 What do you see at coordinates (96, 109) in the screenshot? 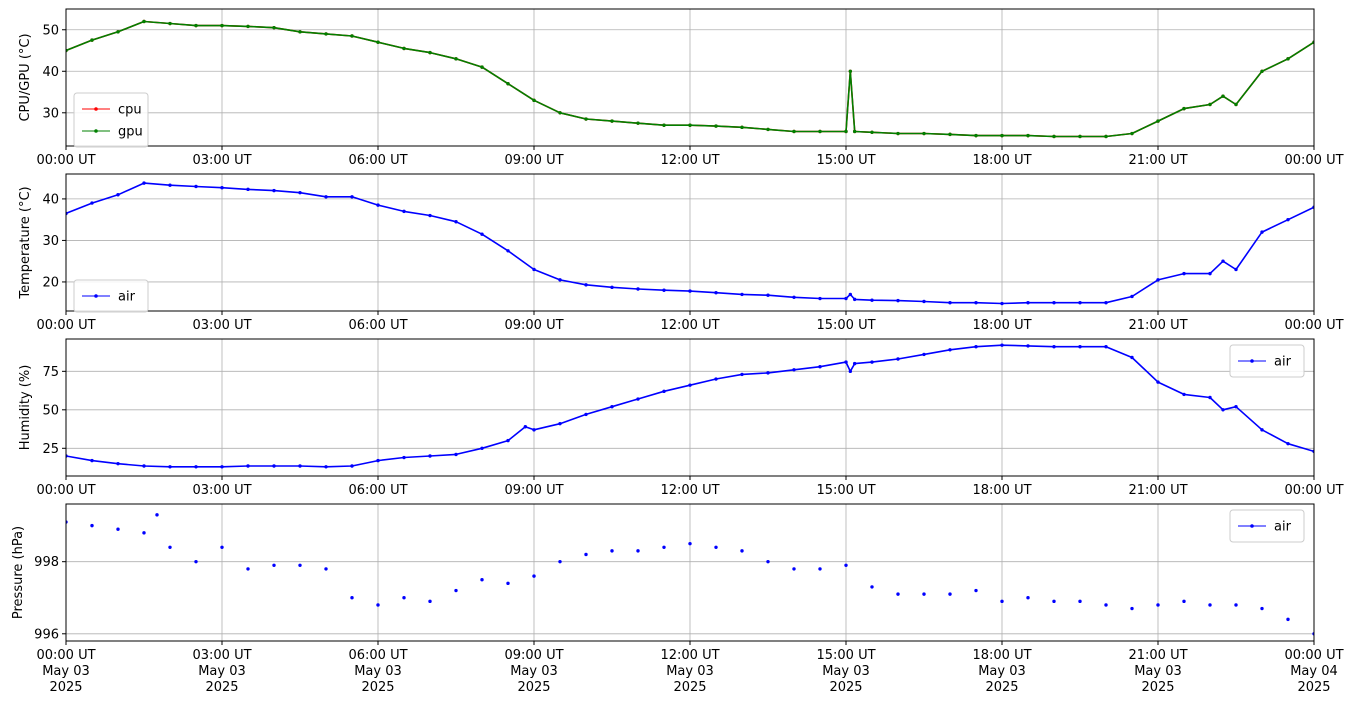
I see `legend-marker-cpu` at bounding box center [96, 109].